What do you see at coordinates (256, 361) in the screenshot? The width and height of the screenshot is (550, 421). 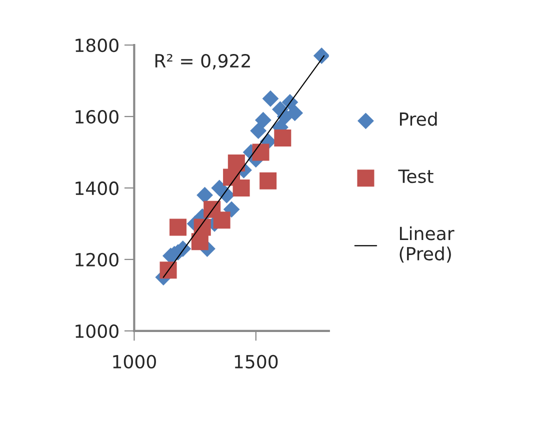 I see `x-tick-label: 1500` at bounding box center [256, 361].